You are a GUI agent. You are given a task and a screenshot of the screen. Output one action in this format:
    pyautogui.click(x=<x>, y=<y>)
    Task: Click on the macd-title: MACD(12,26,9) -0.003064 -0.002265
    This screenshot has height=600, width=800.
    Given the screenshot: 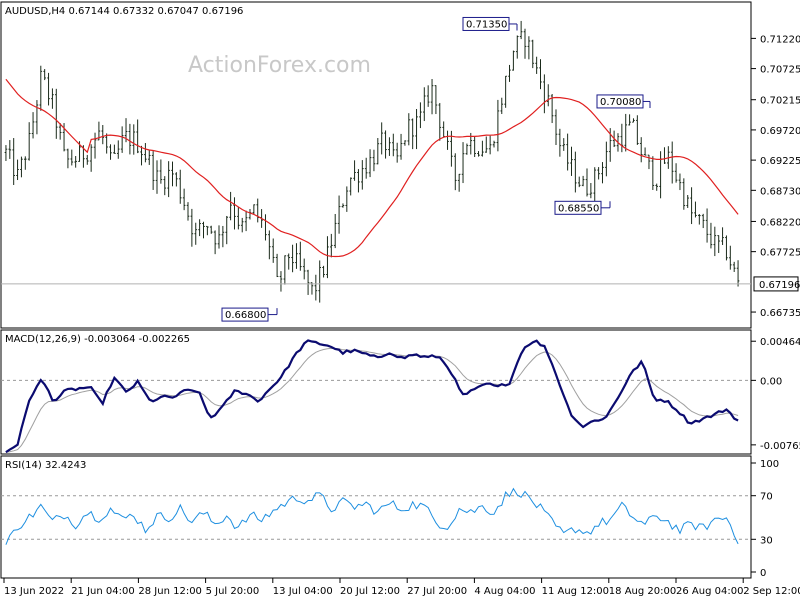 What is the action you would take?
    pyautogui.click(x=97, y=339)
    